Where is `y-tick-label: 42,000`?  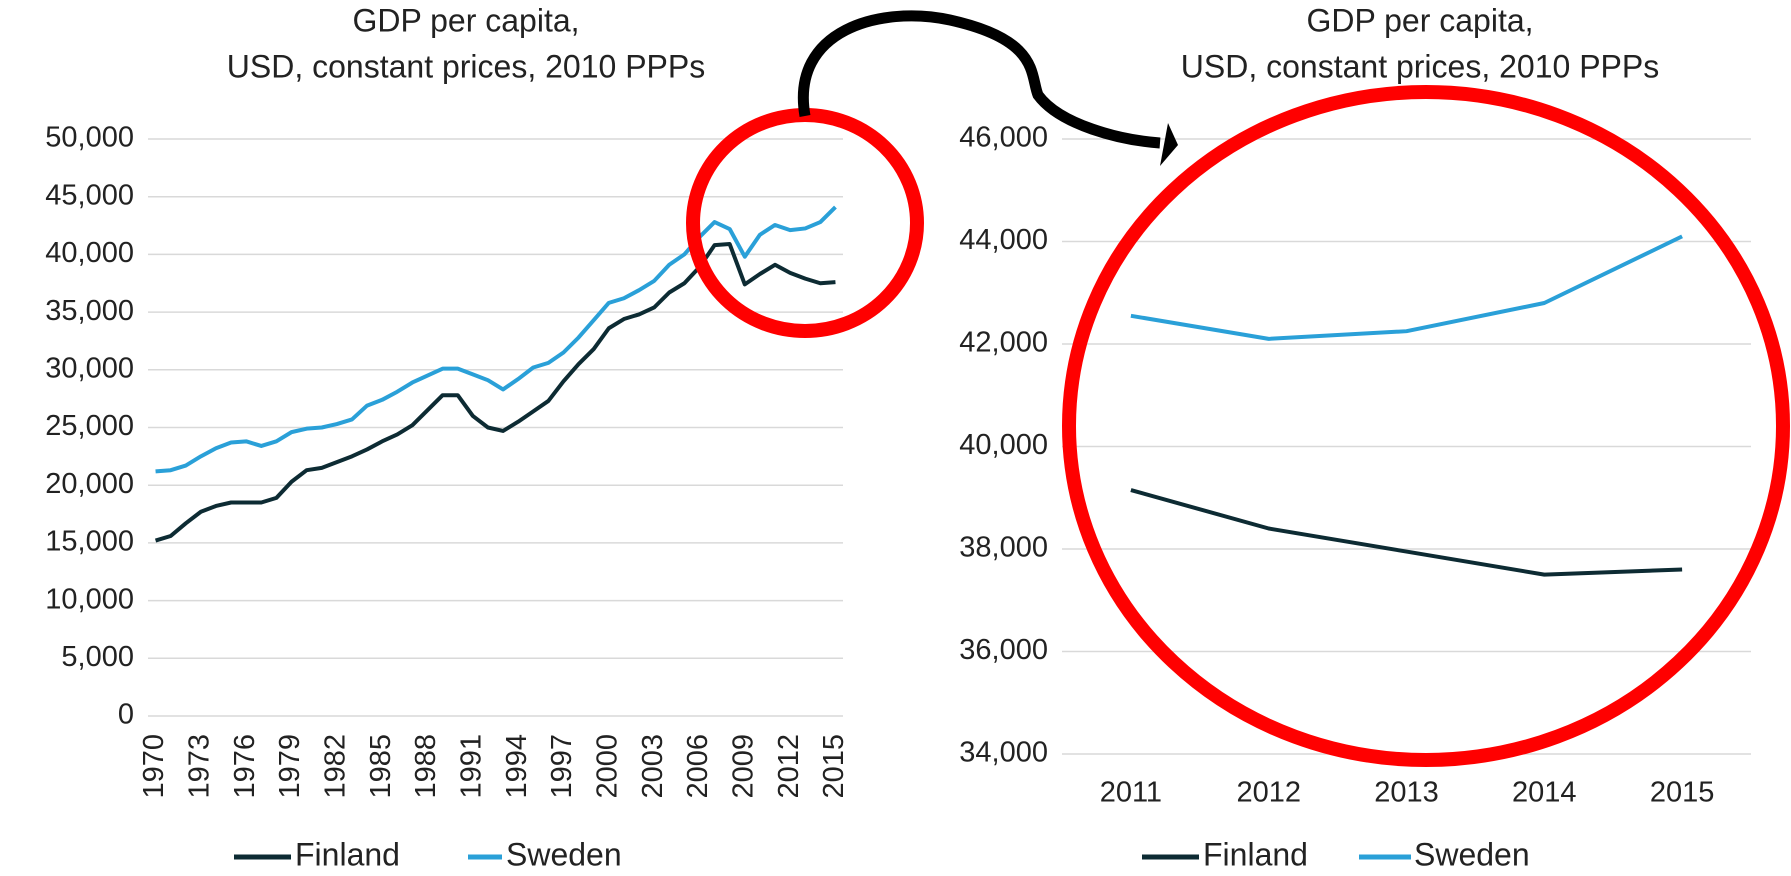
y-tick-label: 42,000 is located at coordinates (1003, 343).